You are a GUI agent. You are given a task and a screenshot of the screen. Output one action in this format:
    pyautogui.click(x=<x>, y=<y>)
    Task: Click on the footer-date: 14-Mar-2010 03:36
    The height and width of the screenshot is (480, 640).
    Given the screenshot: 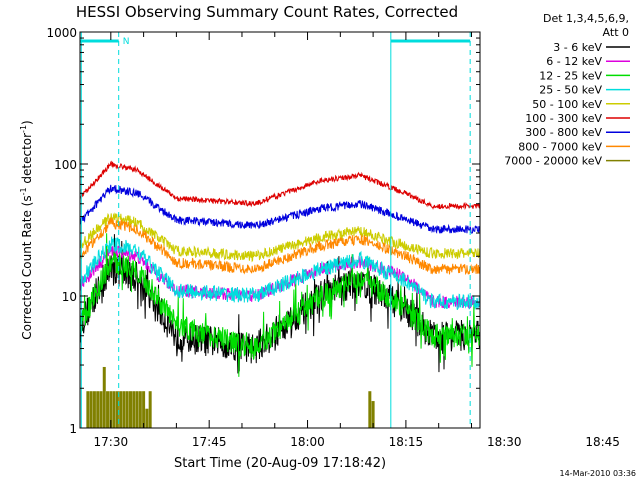 What is the action you would take?
    pyautogui.click(x=598, y=473)
    